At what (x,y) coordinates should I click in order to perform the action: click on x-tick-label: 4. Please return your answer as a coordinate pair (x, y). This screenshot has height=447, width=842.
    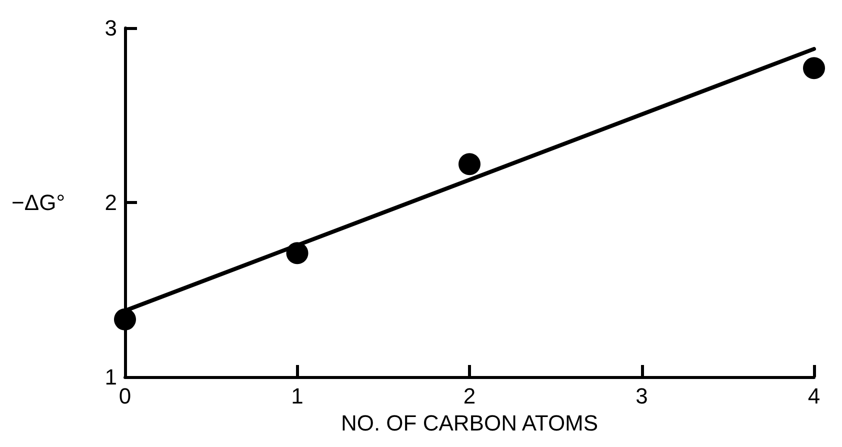
    Looking at the image, I should click on (814, 396).